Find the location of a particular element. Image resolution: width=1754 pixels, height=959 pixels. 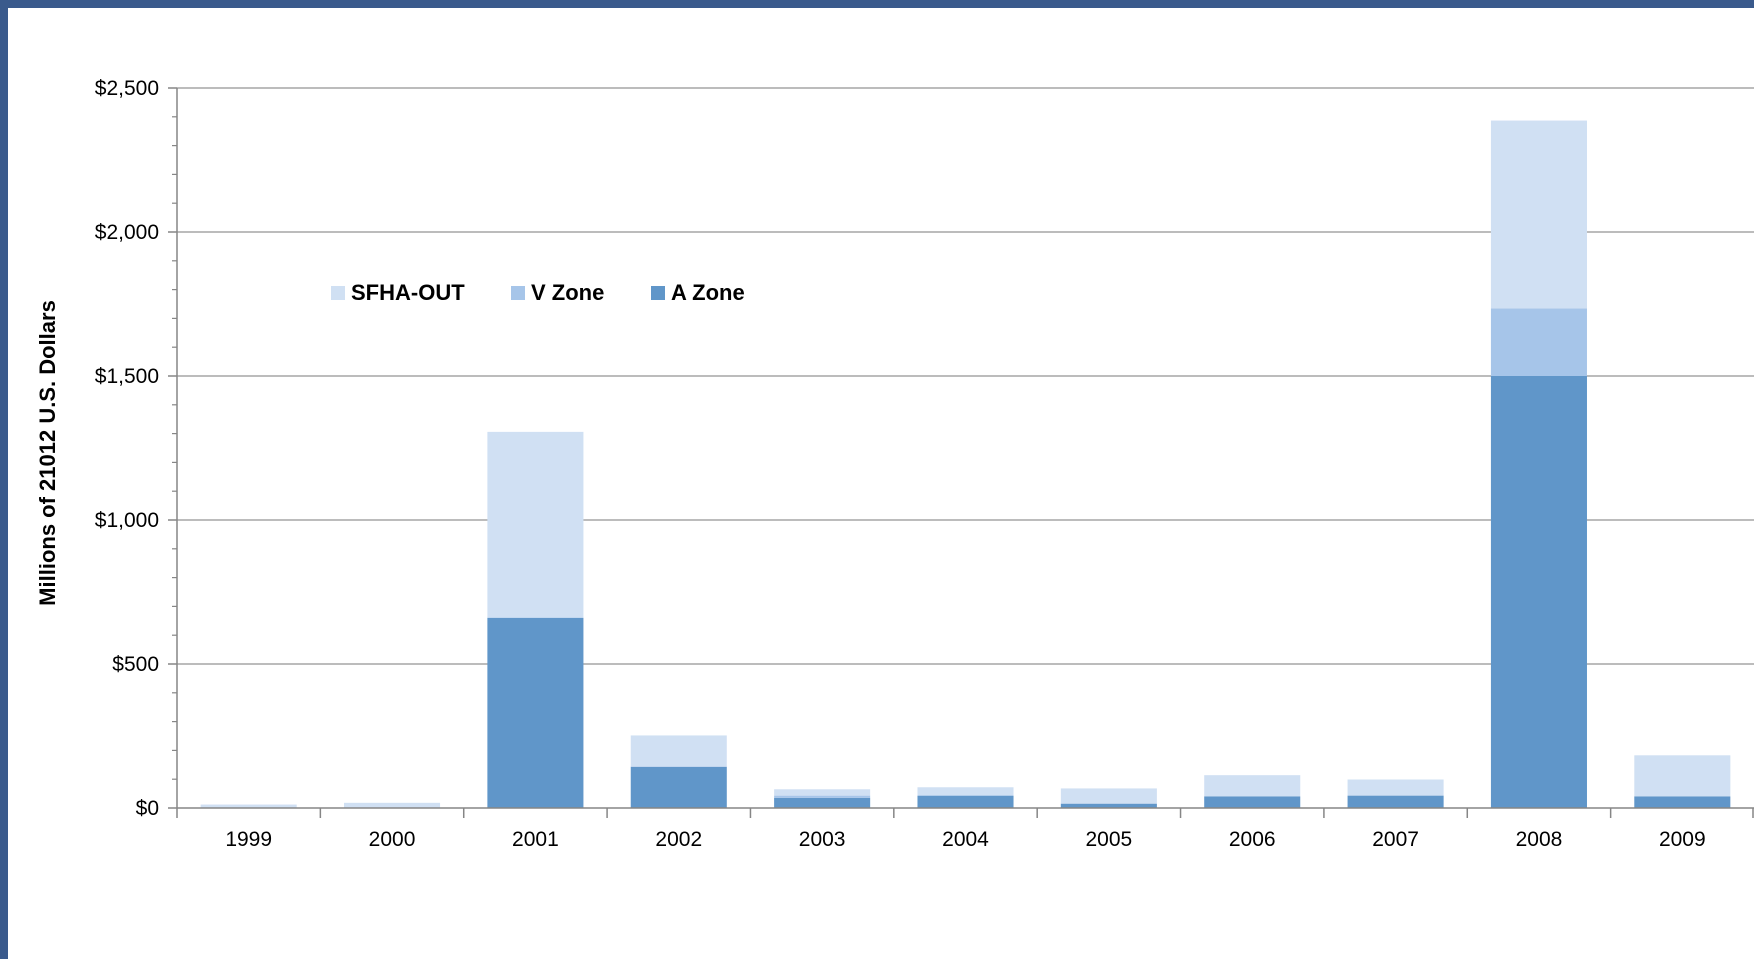

bar-a-zone-2003 is located at coordinates (822, 802).